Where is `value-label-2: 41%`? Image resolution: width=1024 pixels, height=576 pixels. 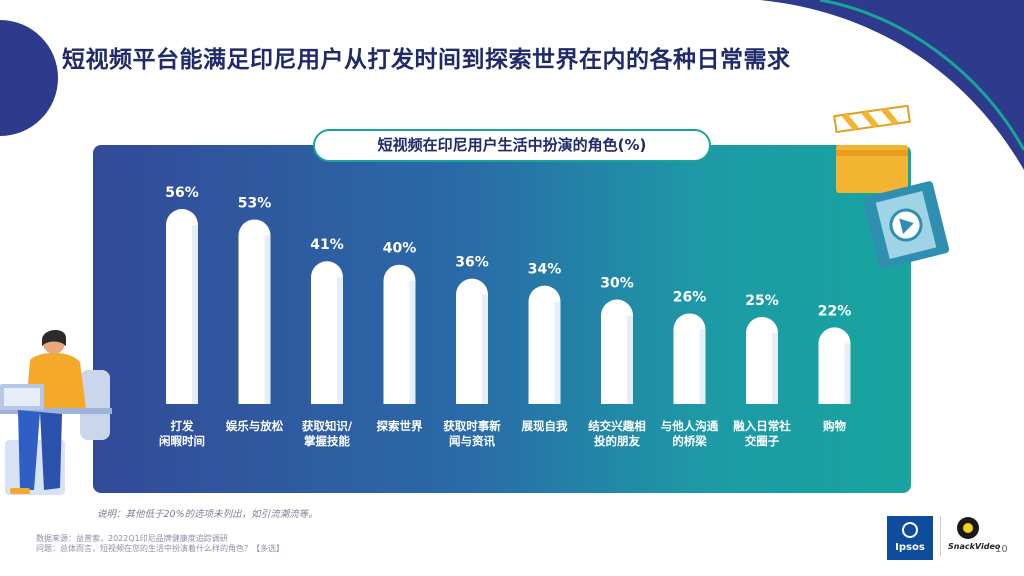
value-label-2: 41% is located at coordinates (327, 245).